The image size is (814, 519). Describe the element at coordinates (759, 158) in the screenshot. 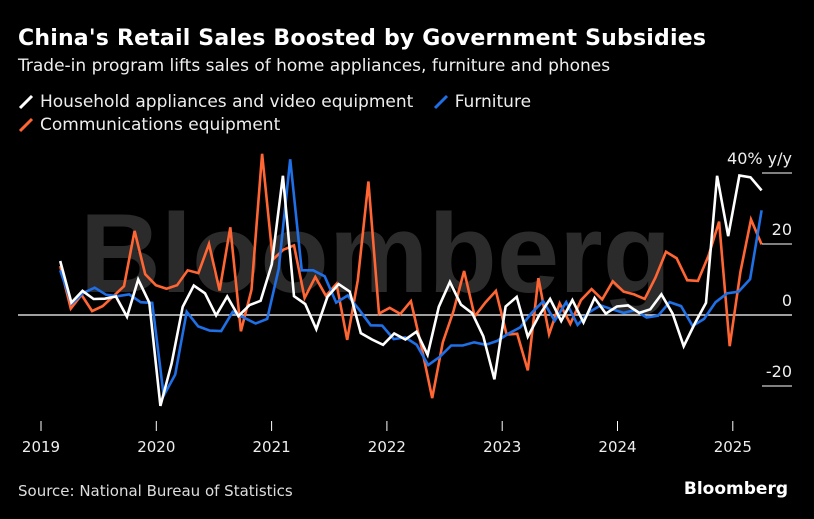

I see `y-tick-label: 40% y/y` at that location.